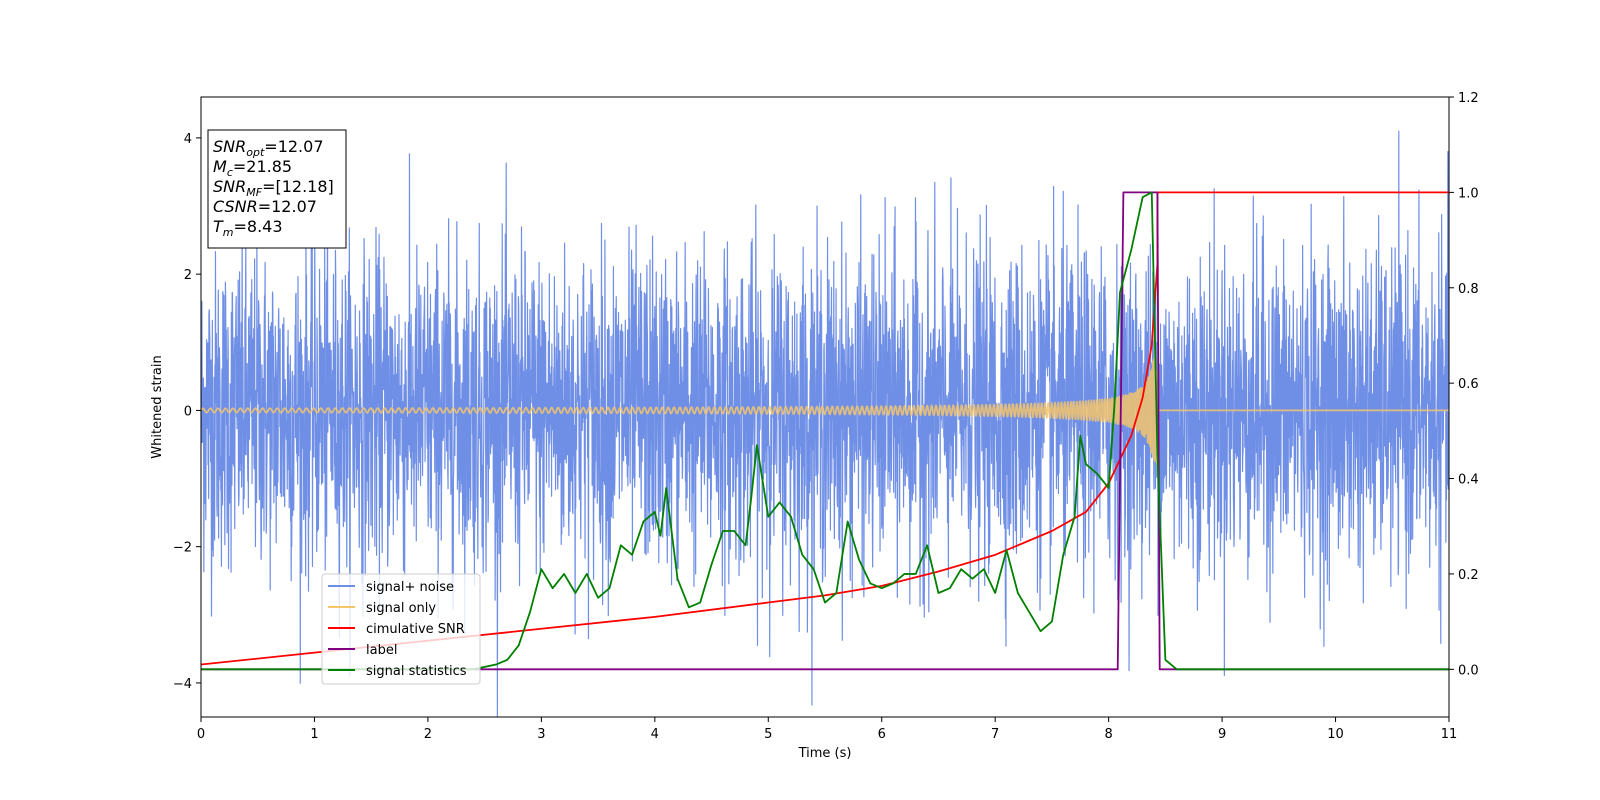 This screenshot has height=800, width=1600. What do you see at coordinates (1468, 575) in the screenshot?
I see `y2-tick-label: 0.2` at bounding box center [1468, 575].